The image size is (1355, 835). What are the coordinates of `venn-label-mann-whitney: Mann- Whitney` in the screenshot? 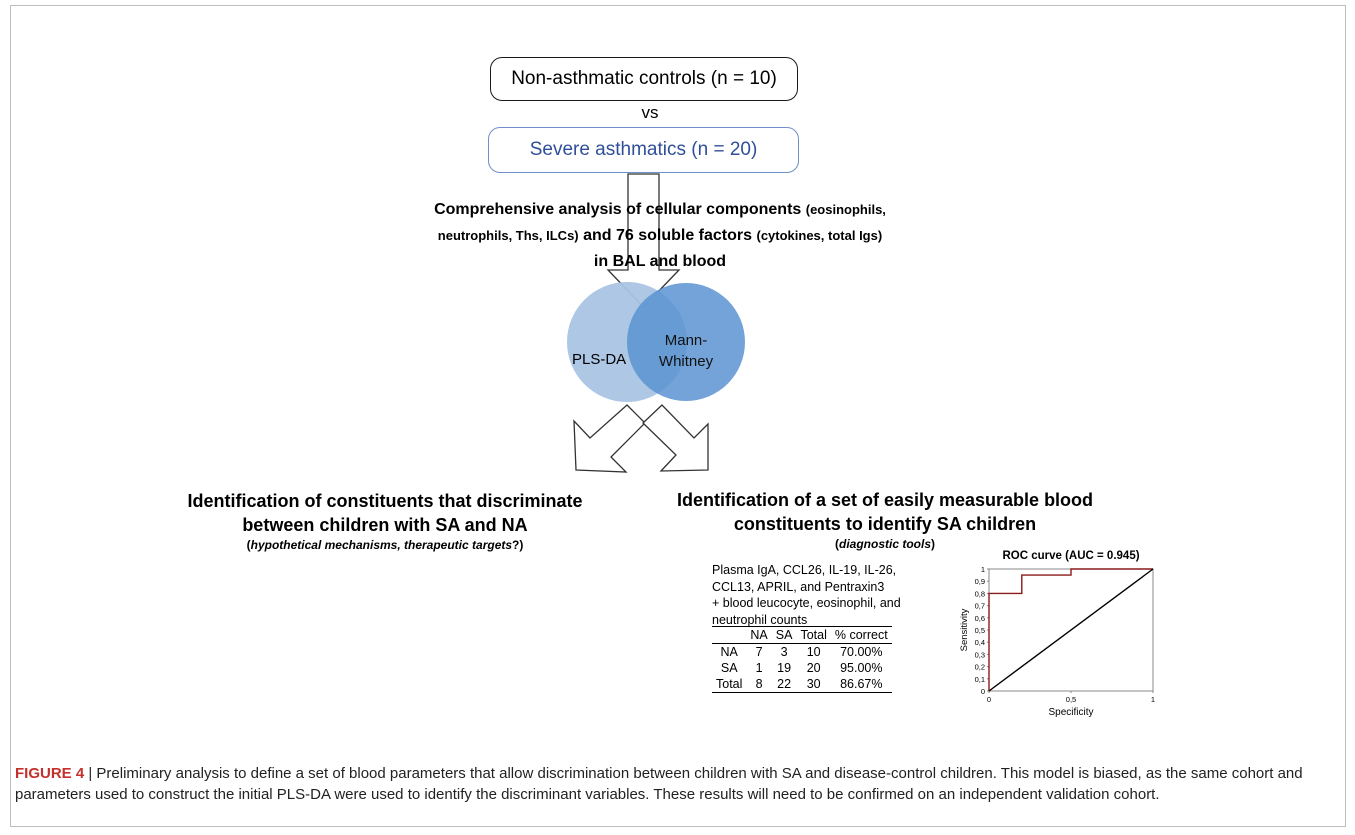 It's located at (686, 351).